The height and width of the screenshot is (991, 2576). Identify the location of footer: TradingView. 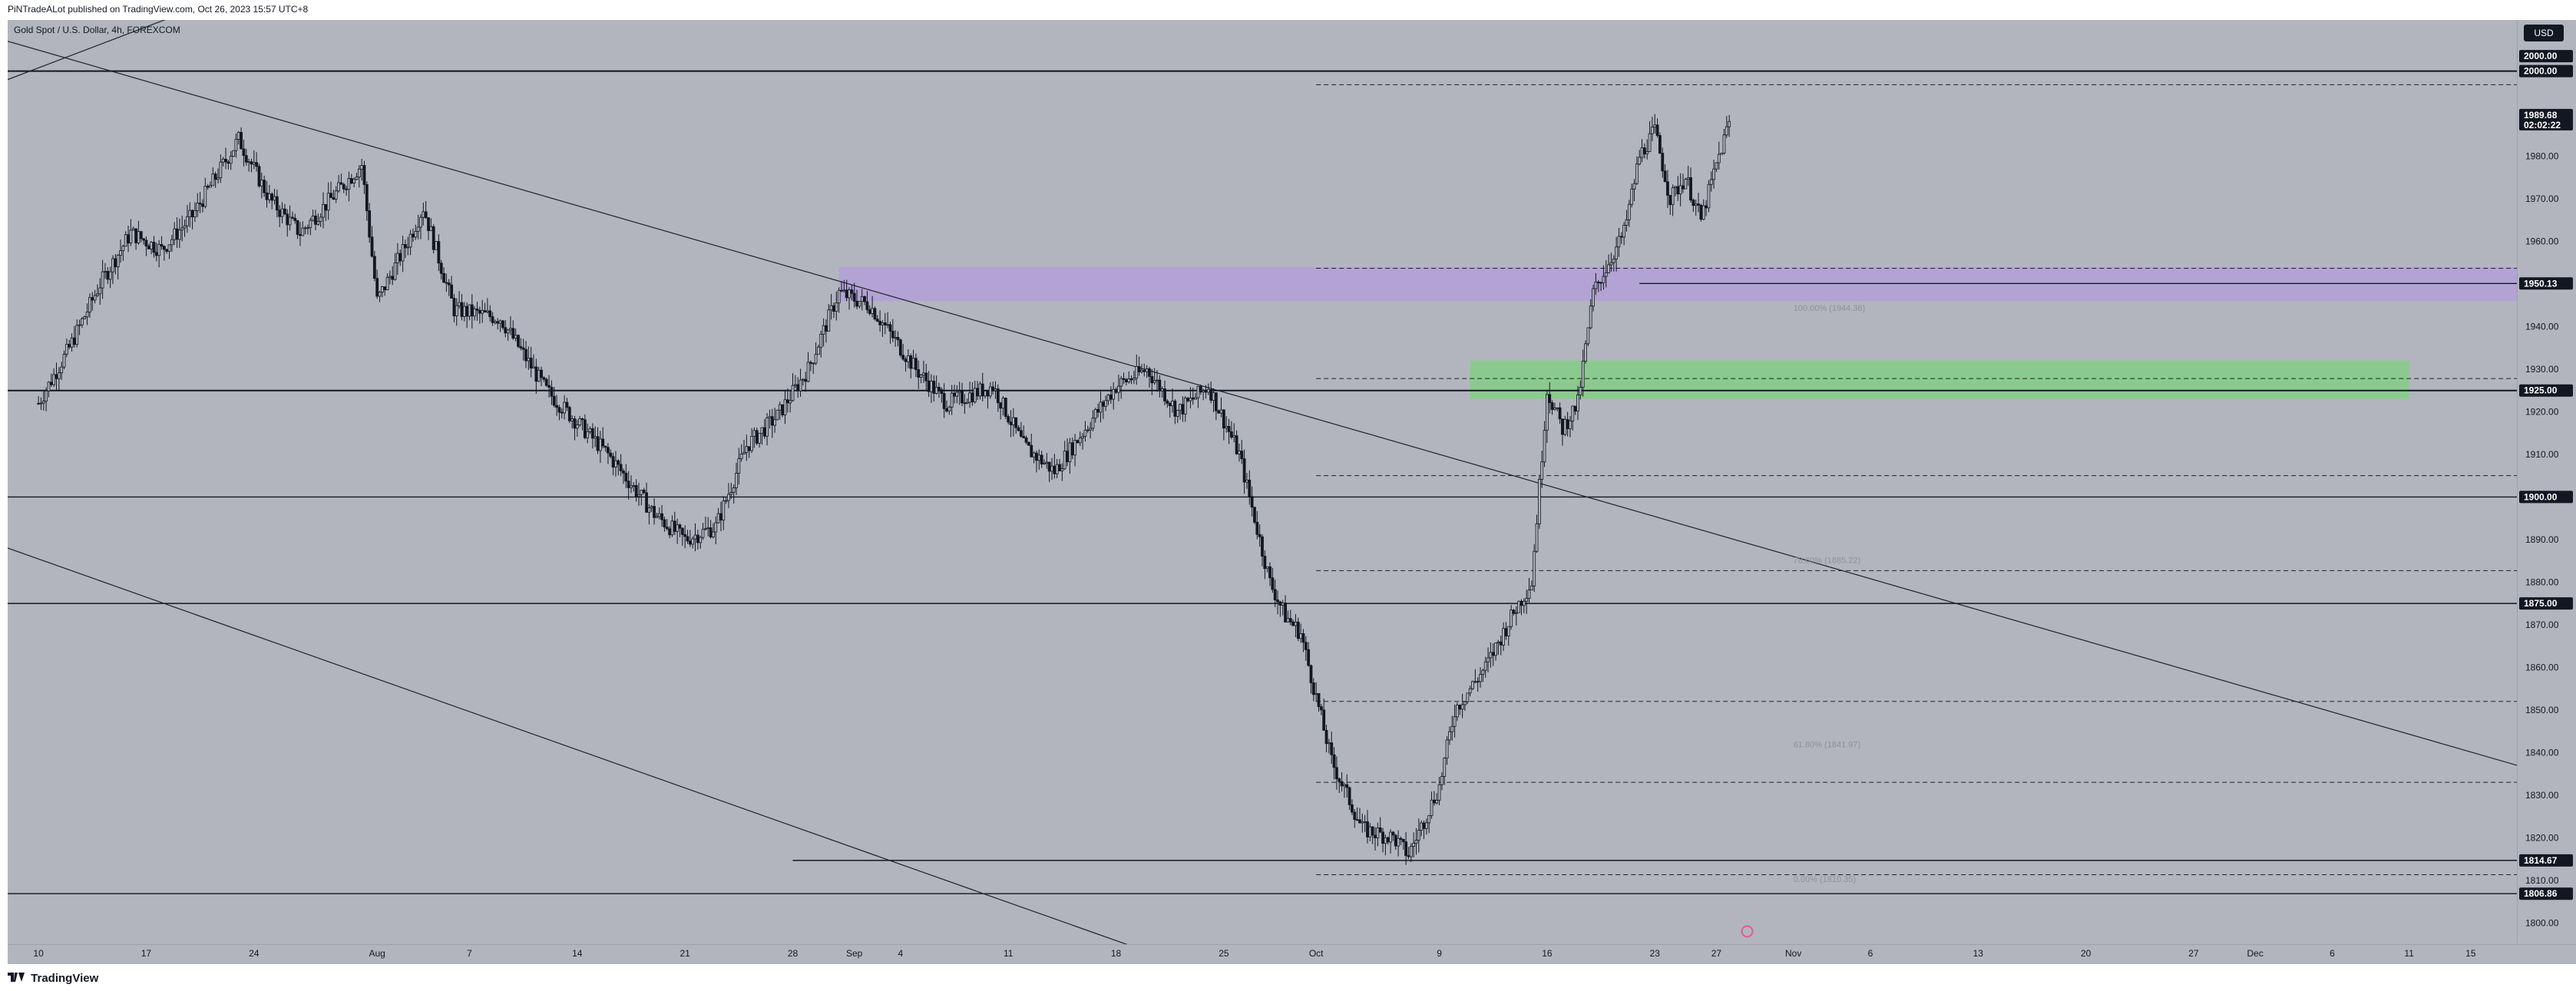
(1288, 977).